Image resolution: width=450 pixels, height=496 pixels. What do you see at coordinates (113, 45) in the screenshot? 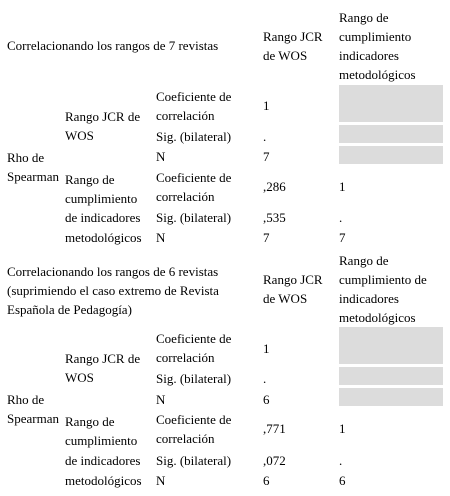
I see `section-title: Correlacionando los rangos de 7 revistas` at bounding box center [113, 45].